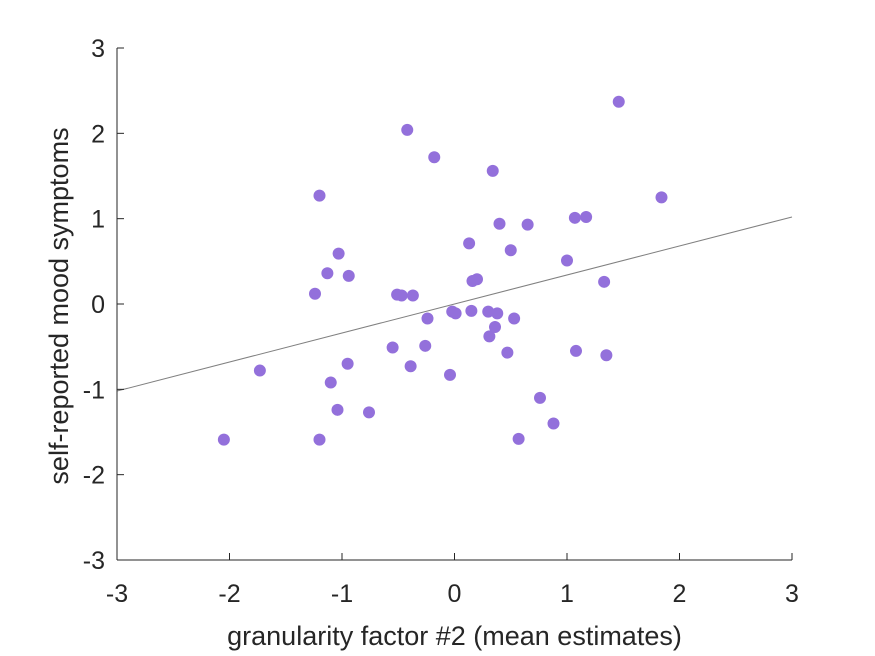 The height and width of the screenshot is (656, 875). Describe the element at coordinates (59, 305) in the screenshot. I see `y-axis-label: self-reported mood symptoms` at that location.